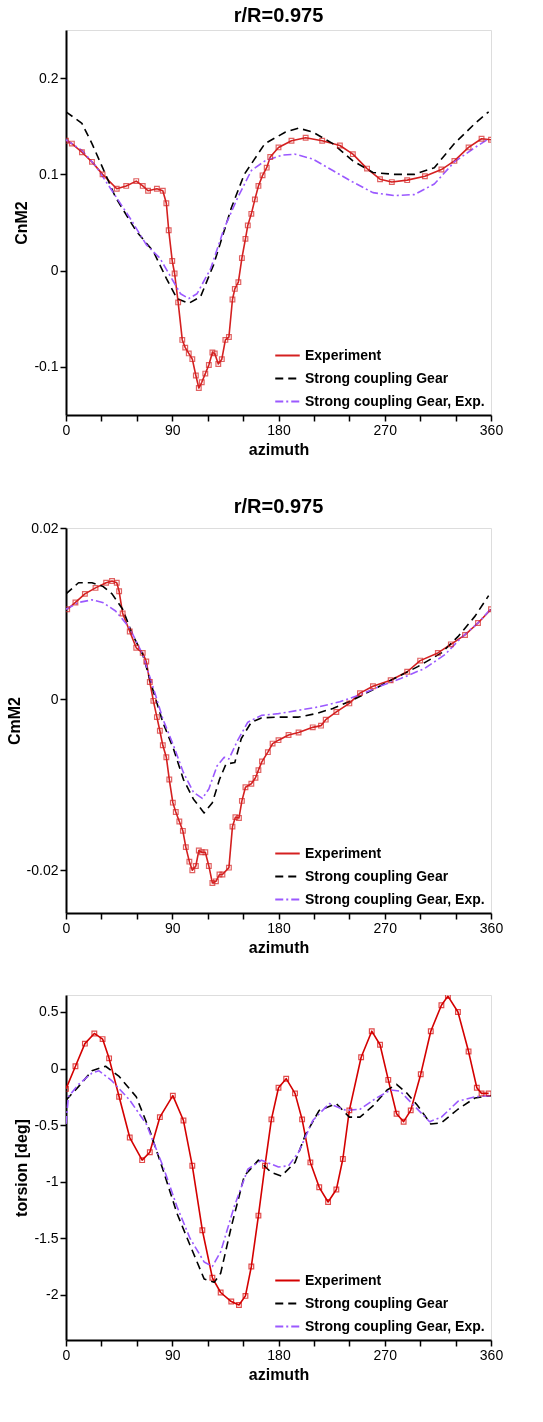 This screenshot has width=543, height=1422. What do you see at coordinates (49, 77) in the screenshot?
I see `y-tick-label: 0.2` at bounding box center [49, 77].